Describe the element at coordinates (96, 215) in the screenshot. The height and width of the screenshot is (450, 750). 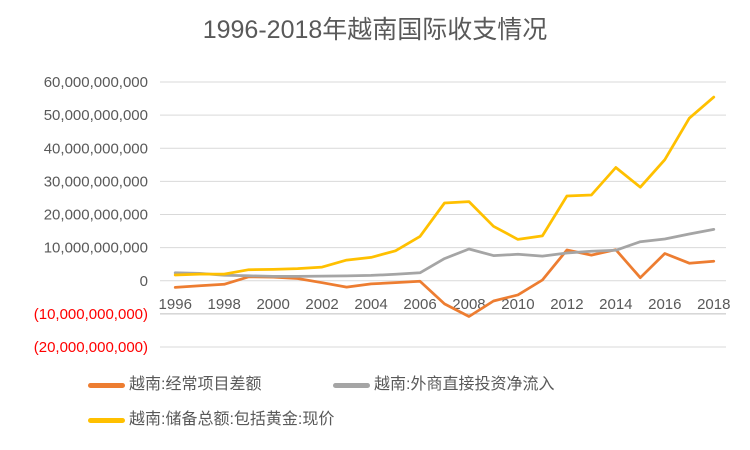
I see `y-axis-tick-label: 20,000,000,000` at that location.